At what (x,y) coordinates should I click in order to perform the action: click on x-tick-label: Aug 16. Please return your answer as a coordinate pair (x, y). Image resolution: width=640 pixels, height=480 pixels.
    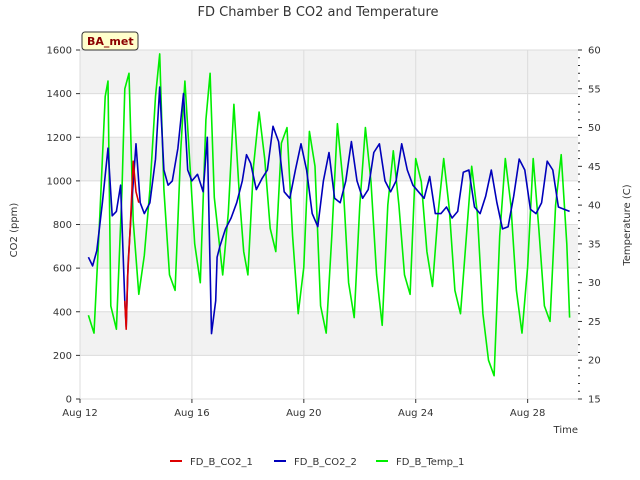
    Looking at the image, I should click on (191, 413).